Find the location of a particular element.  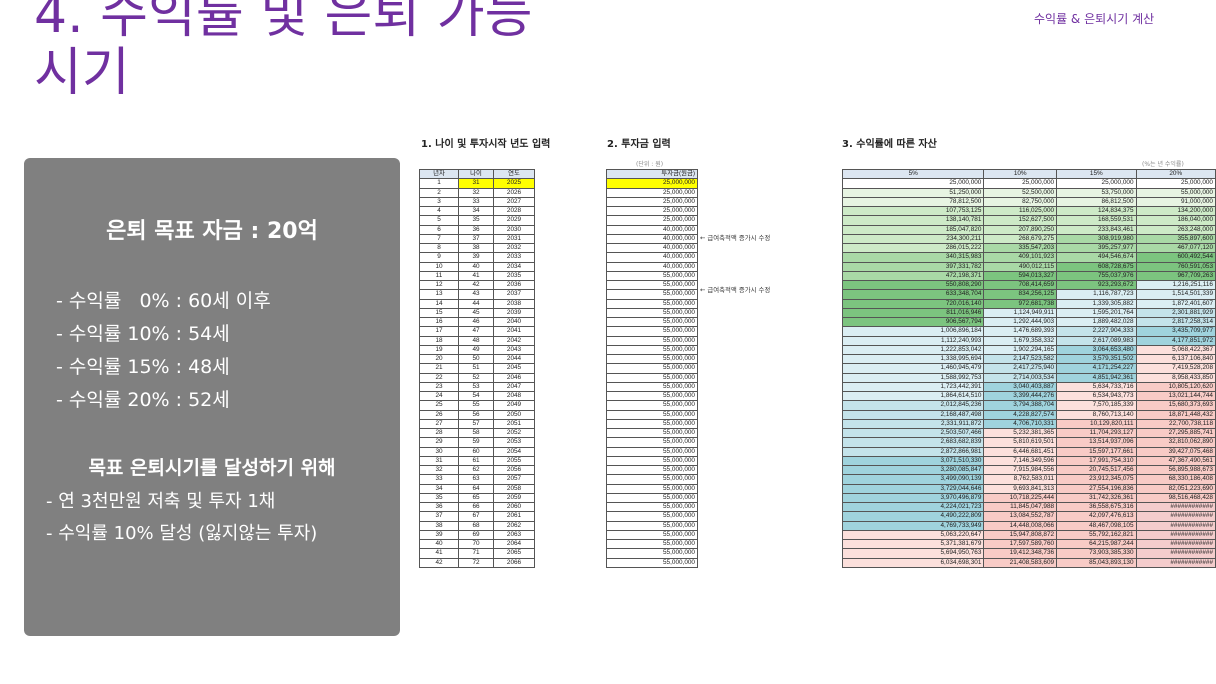

table-cell: 1,595,201,764 is located at coordinates (1096, 313).